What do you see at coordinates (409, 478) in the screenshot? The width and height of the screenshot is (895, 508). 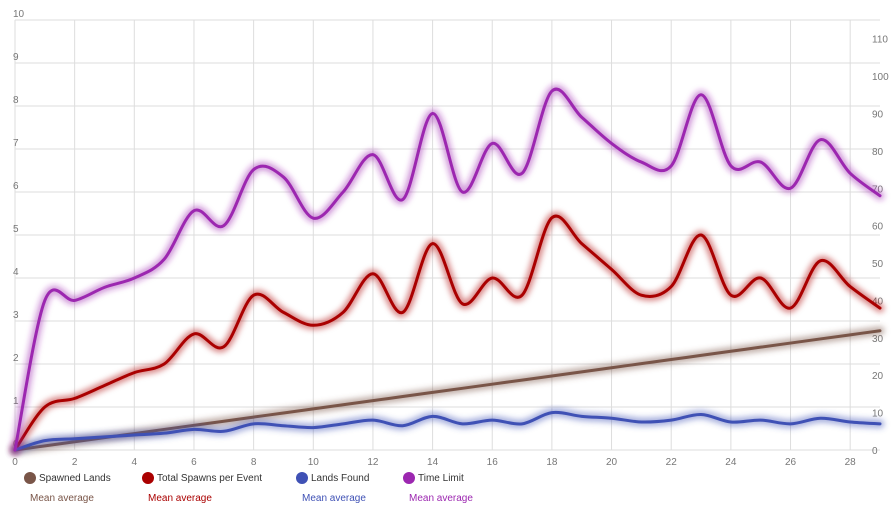 I see `legend-marker-time-limit` at bounding box center [409, 478].